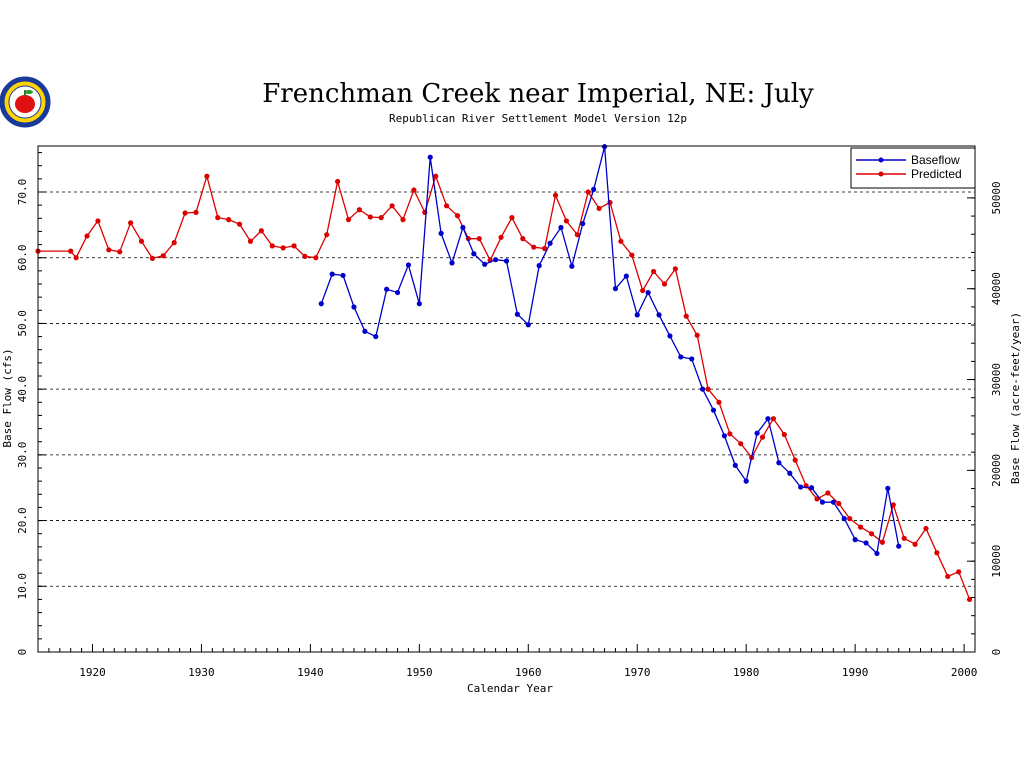  Describe the element at coordinates (538, 94) in the screenshot. I see `chart-title: Frenchman Creek near Imperial, NE: July` at that location.